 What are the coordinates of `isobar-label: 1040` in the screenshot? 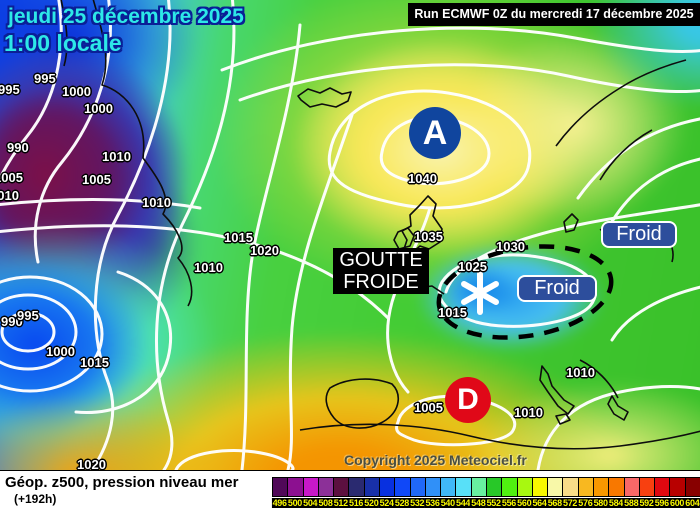 It's located at (422, 178).